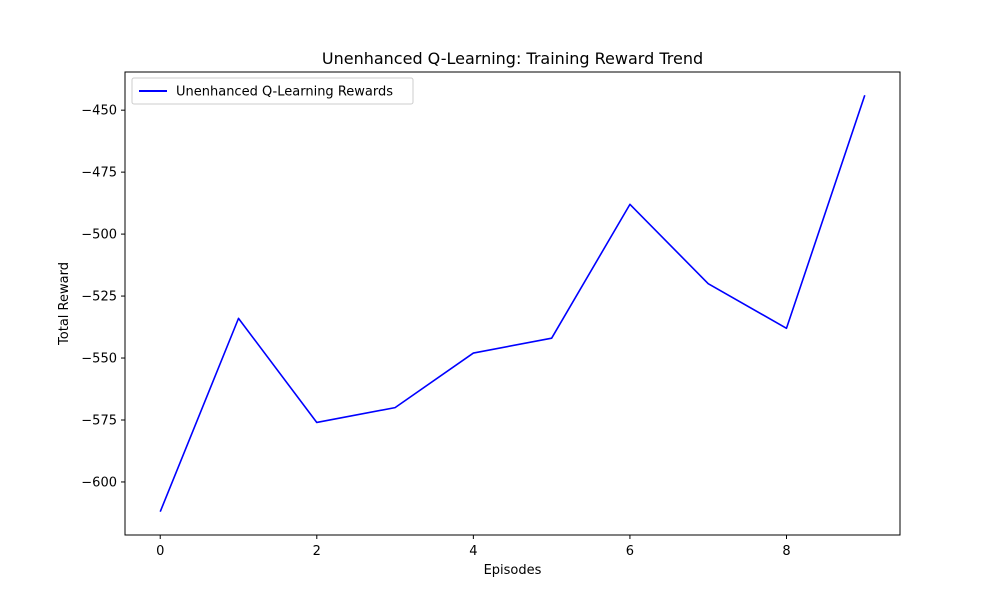  Describe the element at coordinates (284, 92) in the screenshot. I see `legend-label: Unenhanced Q-Learning Rewards` at that location.